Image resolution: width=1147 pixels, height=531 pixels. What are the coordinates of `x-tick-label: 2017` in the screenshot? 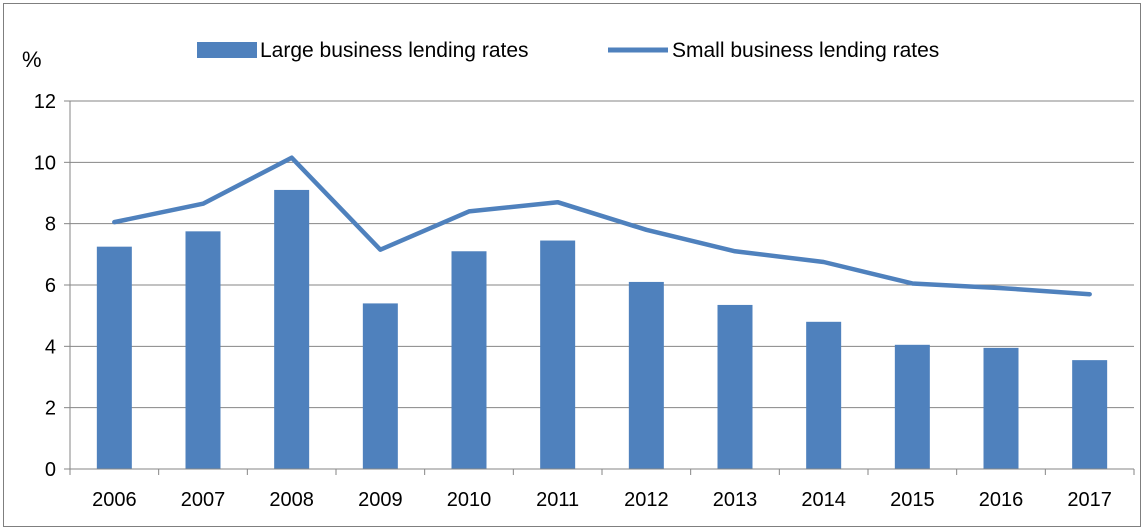 It's located at (1089, 500).